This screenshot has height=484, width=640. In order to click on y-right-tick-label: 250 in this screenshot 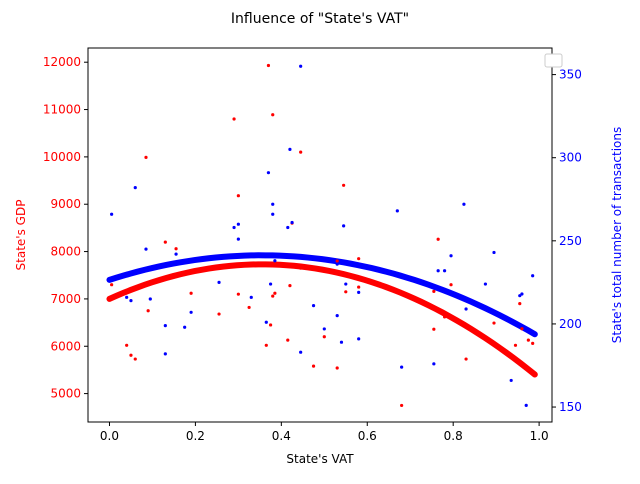, I will do `click(570, 241)`.